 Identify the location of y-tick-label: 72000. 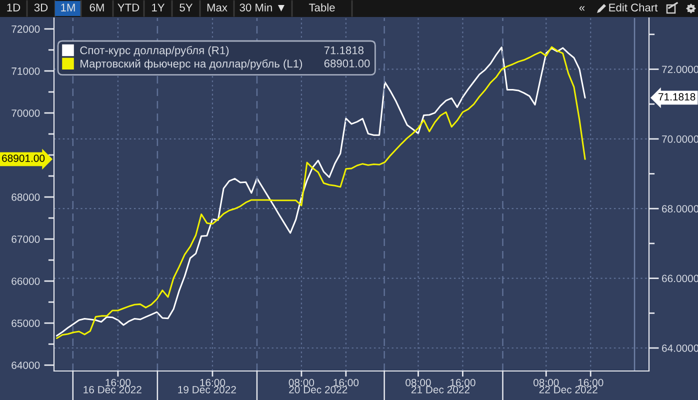
(26, 29).